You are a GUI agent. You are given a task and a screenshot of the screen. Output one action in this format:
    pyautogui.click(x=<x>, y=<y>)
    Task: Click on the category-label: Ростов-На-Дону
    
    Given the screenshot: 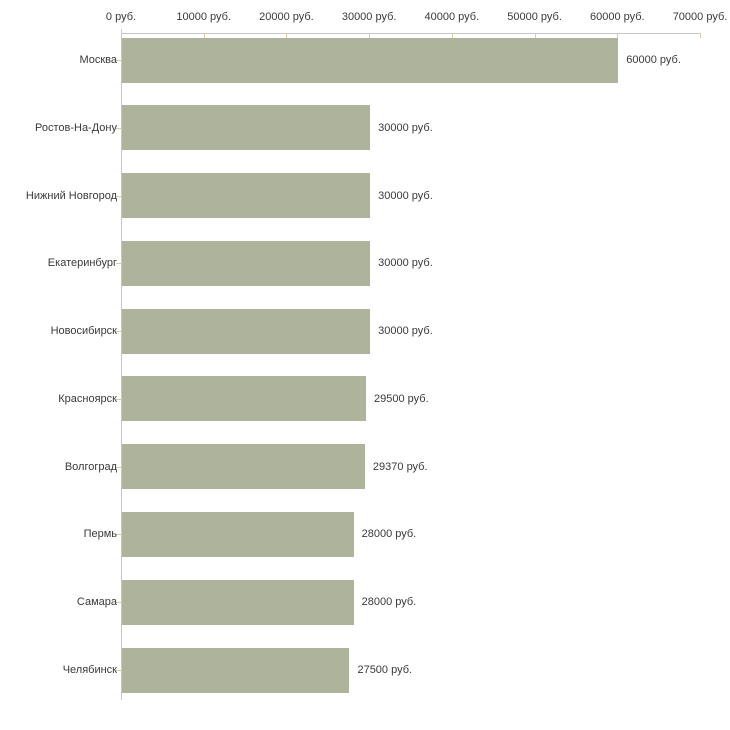 What is the action you would take?
    pyautogui.click(x=75, y=127)
    